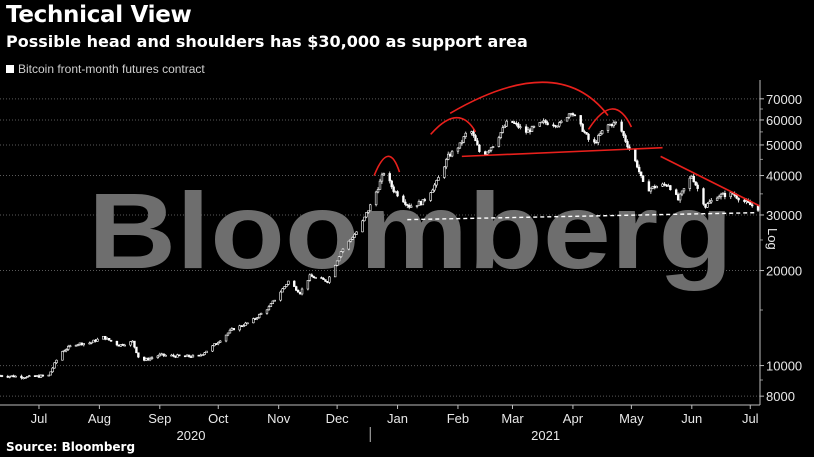 The image size is (814, 457). Describe the element at coordinates (10, 69) in the screenshot. I see `legend-swatch` at that location.